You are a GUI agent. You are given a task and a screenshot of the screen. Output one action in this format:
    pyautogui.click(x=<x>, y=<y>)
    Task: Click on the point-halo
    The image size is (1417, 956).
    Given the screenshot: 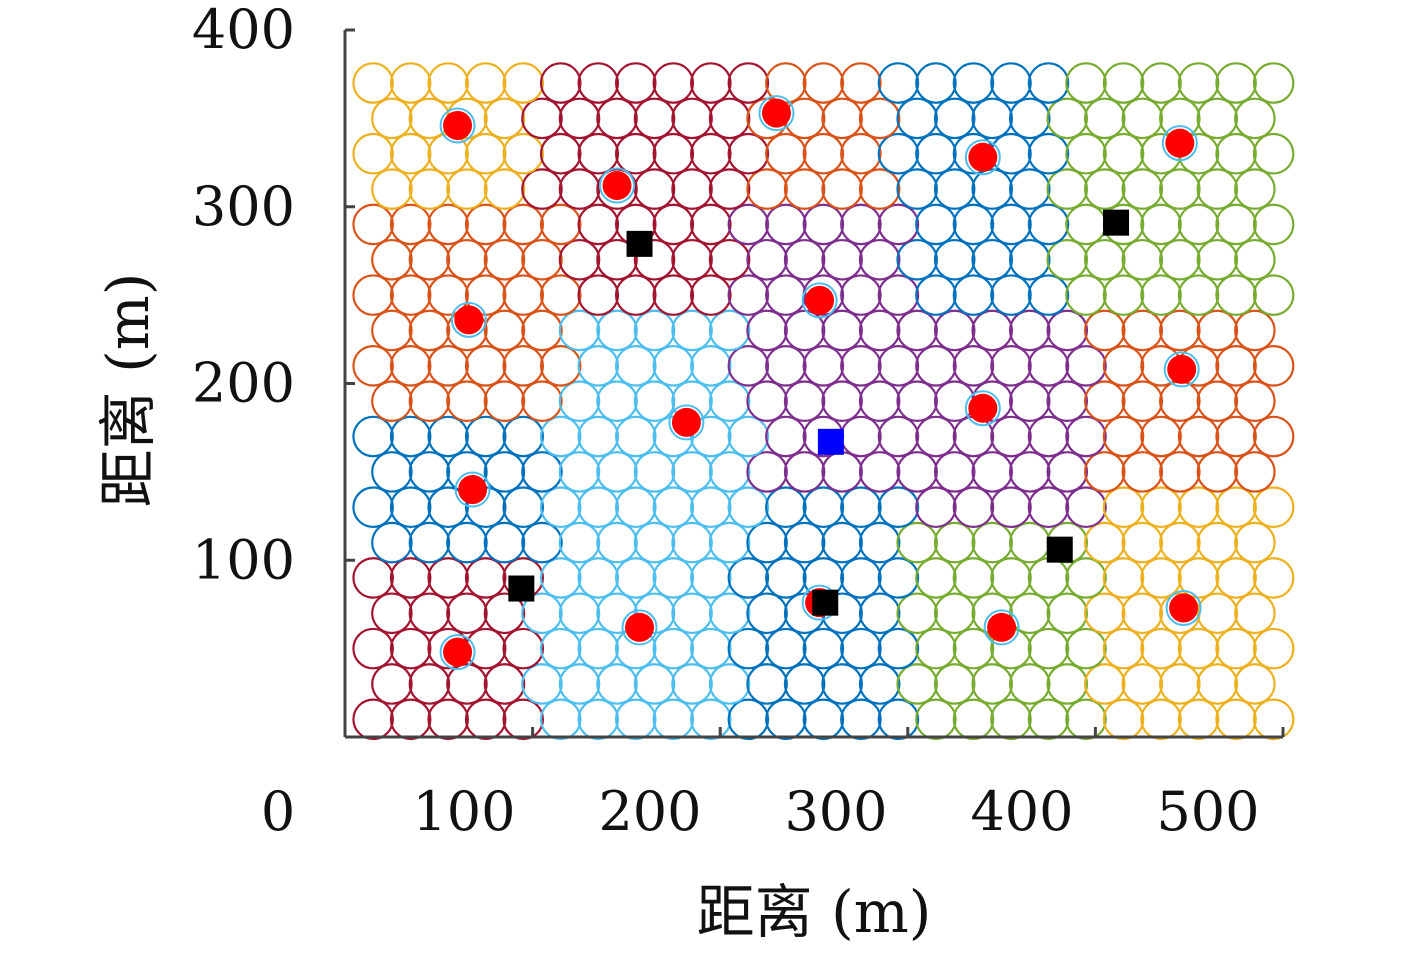 What is the action you would take?
    pyautogui.click(x=1179, y=143)
    